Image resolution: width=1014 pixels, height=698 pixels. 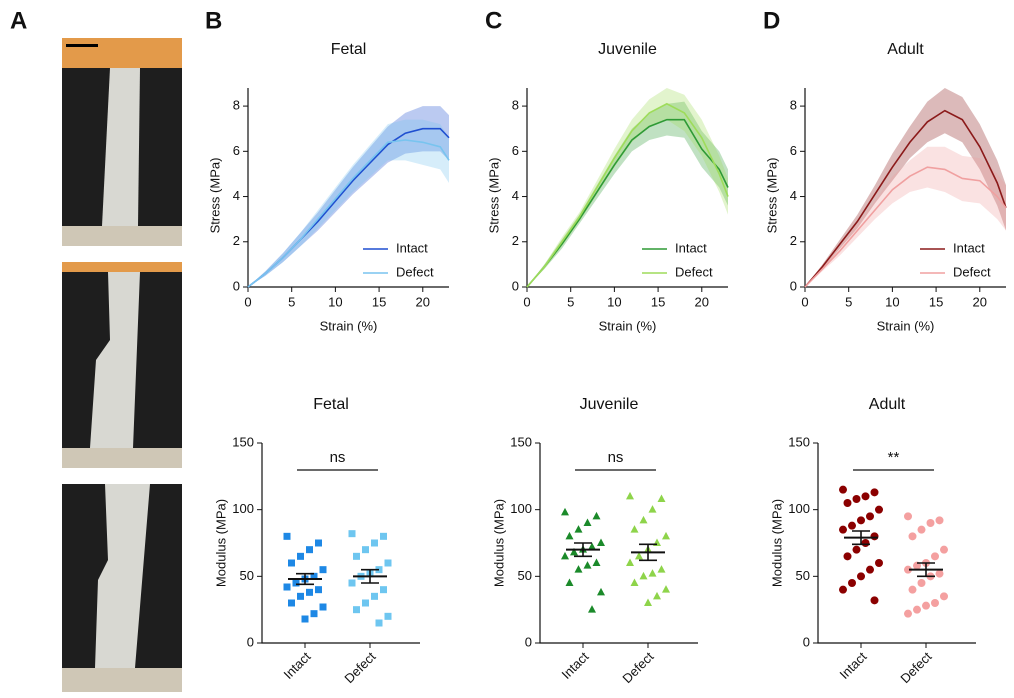 What do you see at coordinates (894, 457) in the screenshot?
I see `significance-label: **` at bounding box center [894, 457].